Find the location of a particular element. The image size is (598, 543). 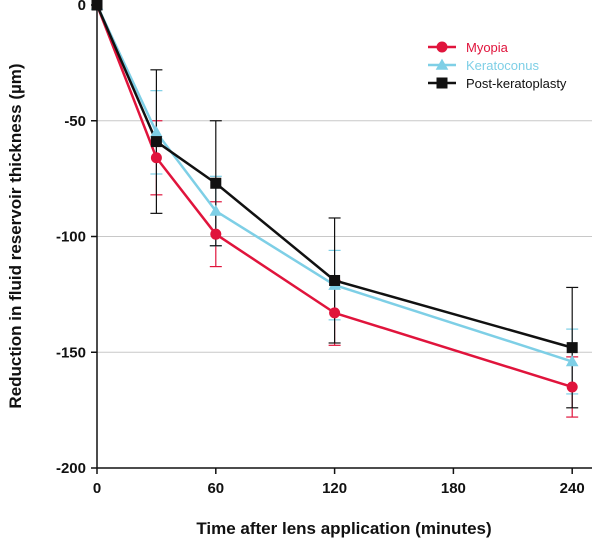

legend-item-keratoconus: Keratoconus is located at coordinates (483, 65).